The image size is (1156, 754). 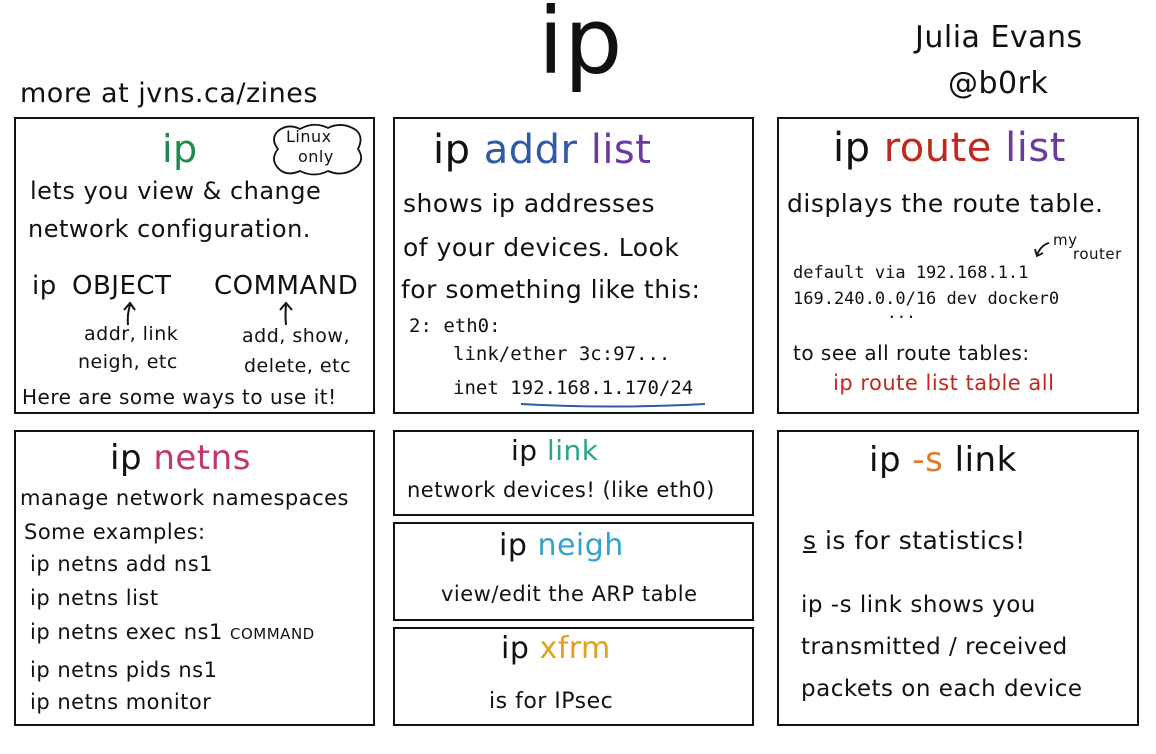 What do you see at coordinates (1042, 250) in the screenshot?
I see `router-arrow-icon` at bounding box center [1042, 250].